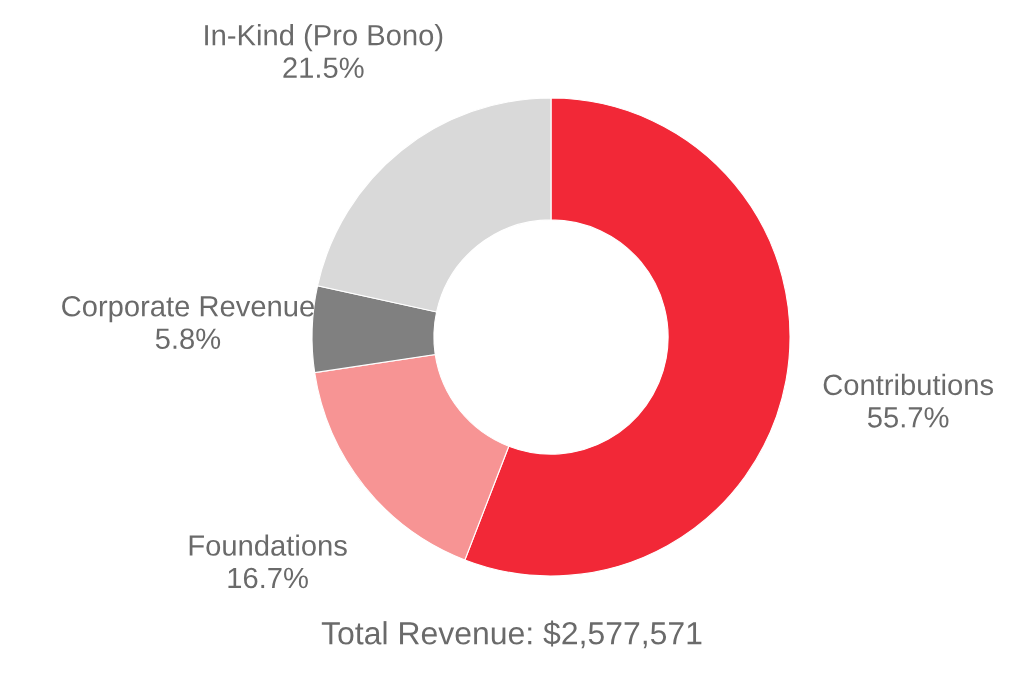 This screenshot has width=1024, height=684. Describe the element at coordinates (908, 384) in the screenshot. I see `slice-label: Contributions` at that location.